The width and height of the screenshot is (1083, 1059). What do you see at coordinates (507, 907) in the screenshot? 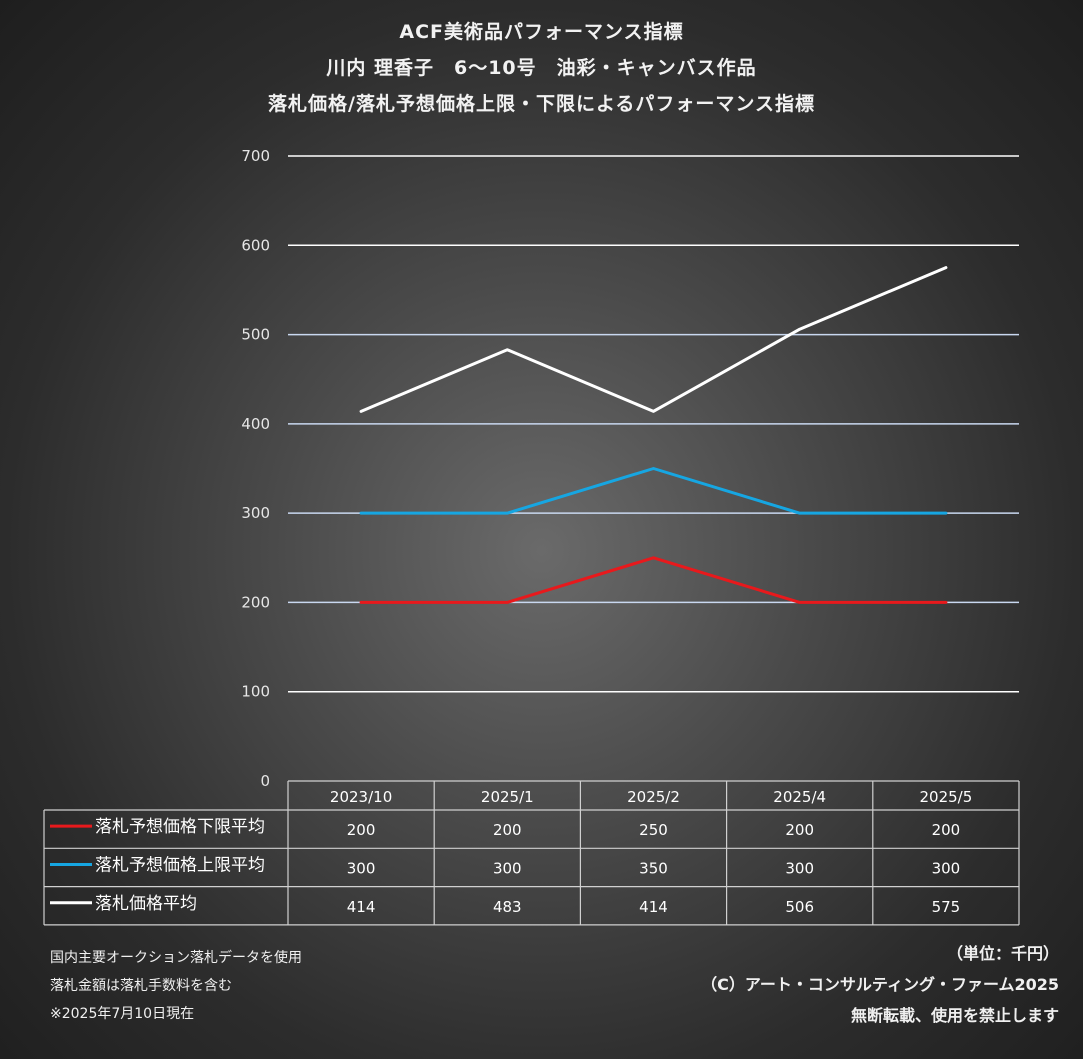
I see `data-value: 483` at bounding box center [507, 907].